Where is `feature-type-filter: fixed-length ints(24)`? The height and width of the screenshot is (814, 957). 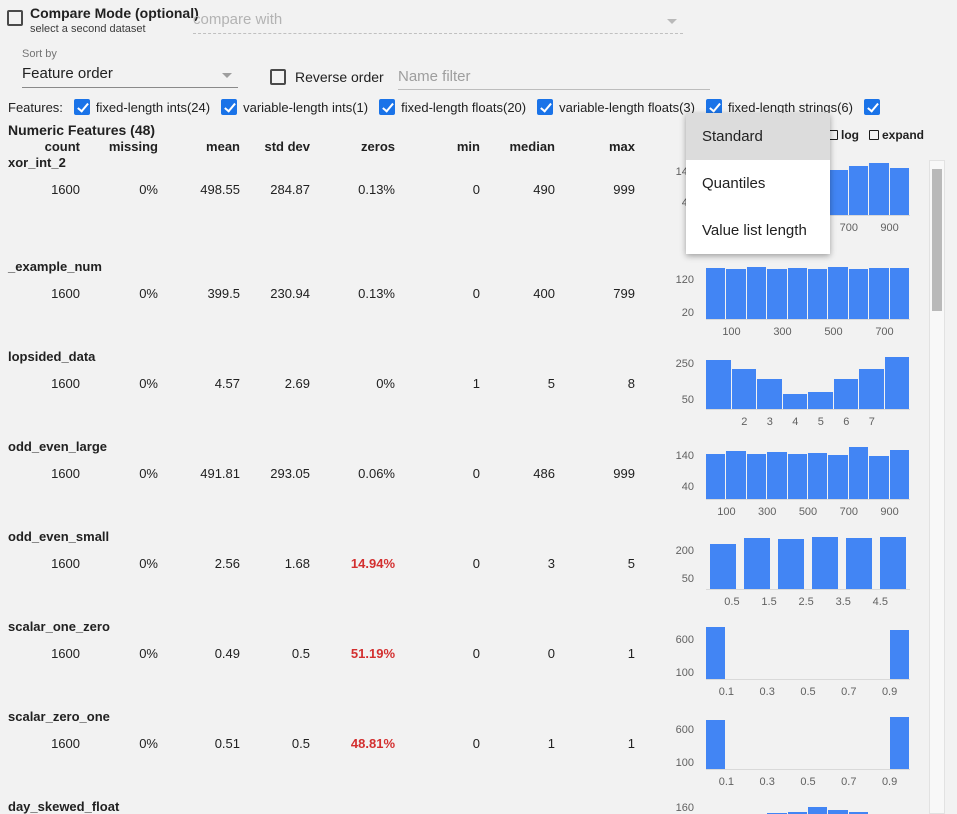 feature-type-filter: fixed-length ints(24) is located at coordinates (141, 107).